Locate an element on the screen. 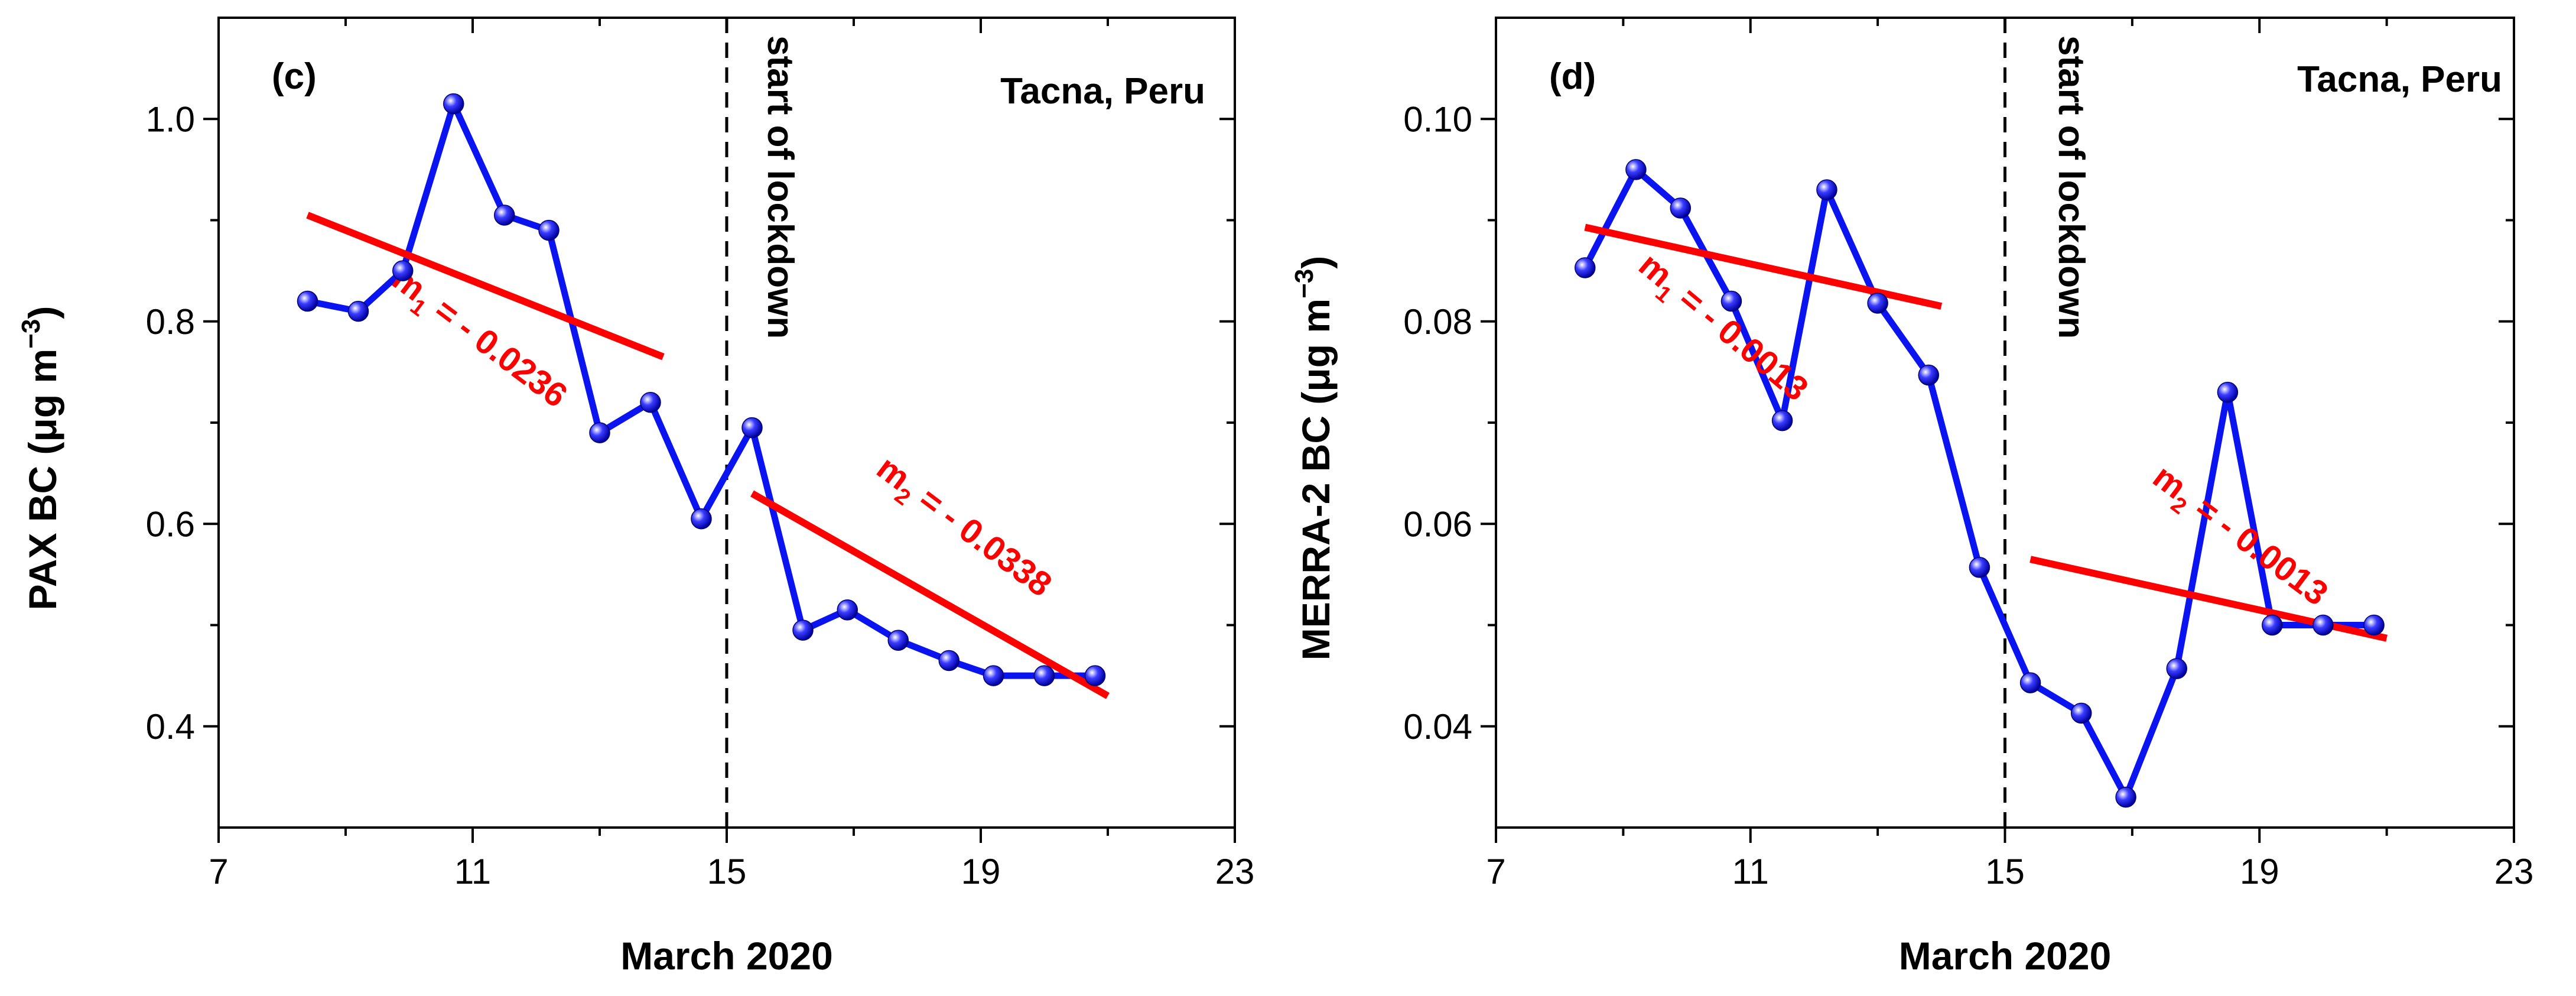 The width and height of the screenshot is (2576, 996). y-tick-label: 0.6 is located at coordinates (170, 524).